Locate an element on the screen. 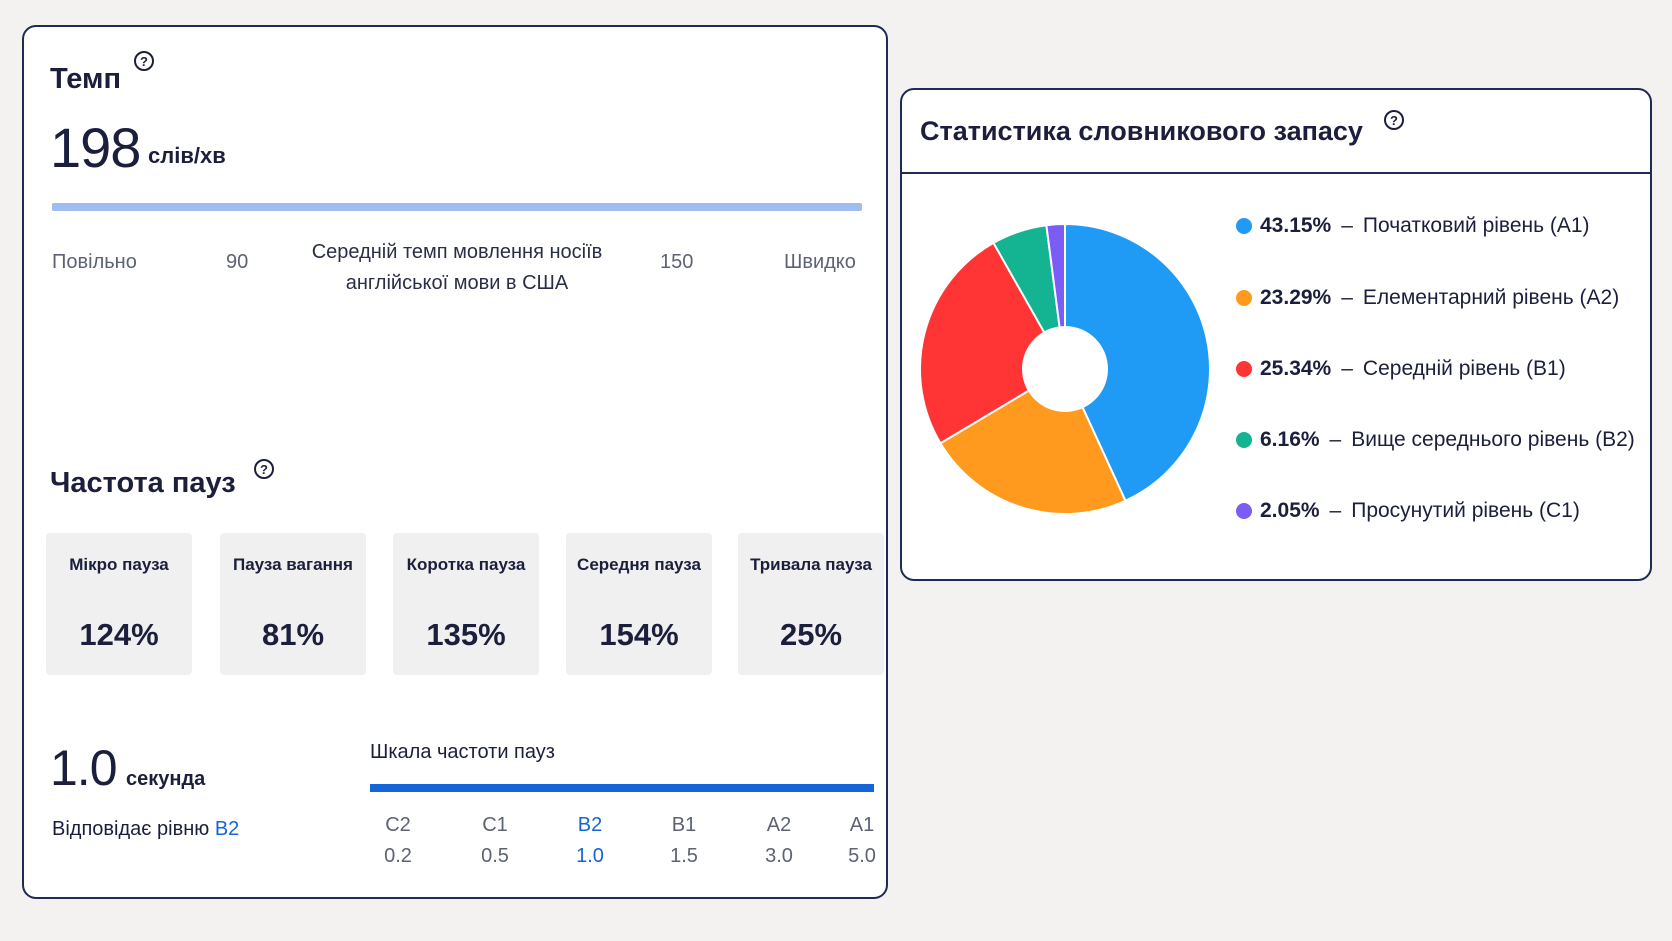  legend-item-c1: 2.05% – Просунутий рівень (C1) is located at coordinates (1408, 511).